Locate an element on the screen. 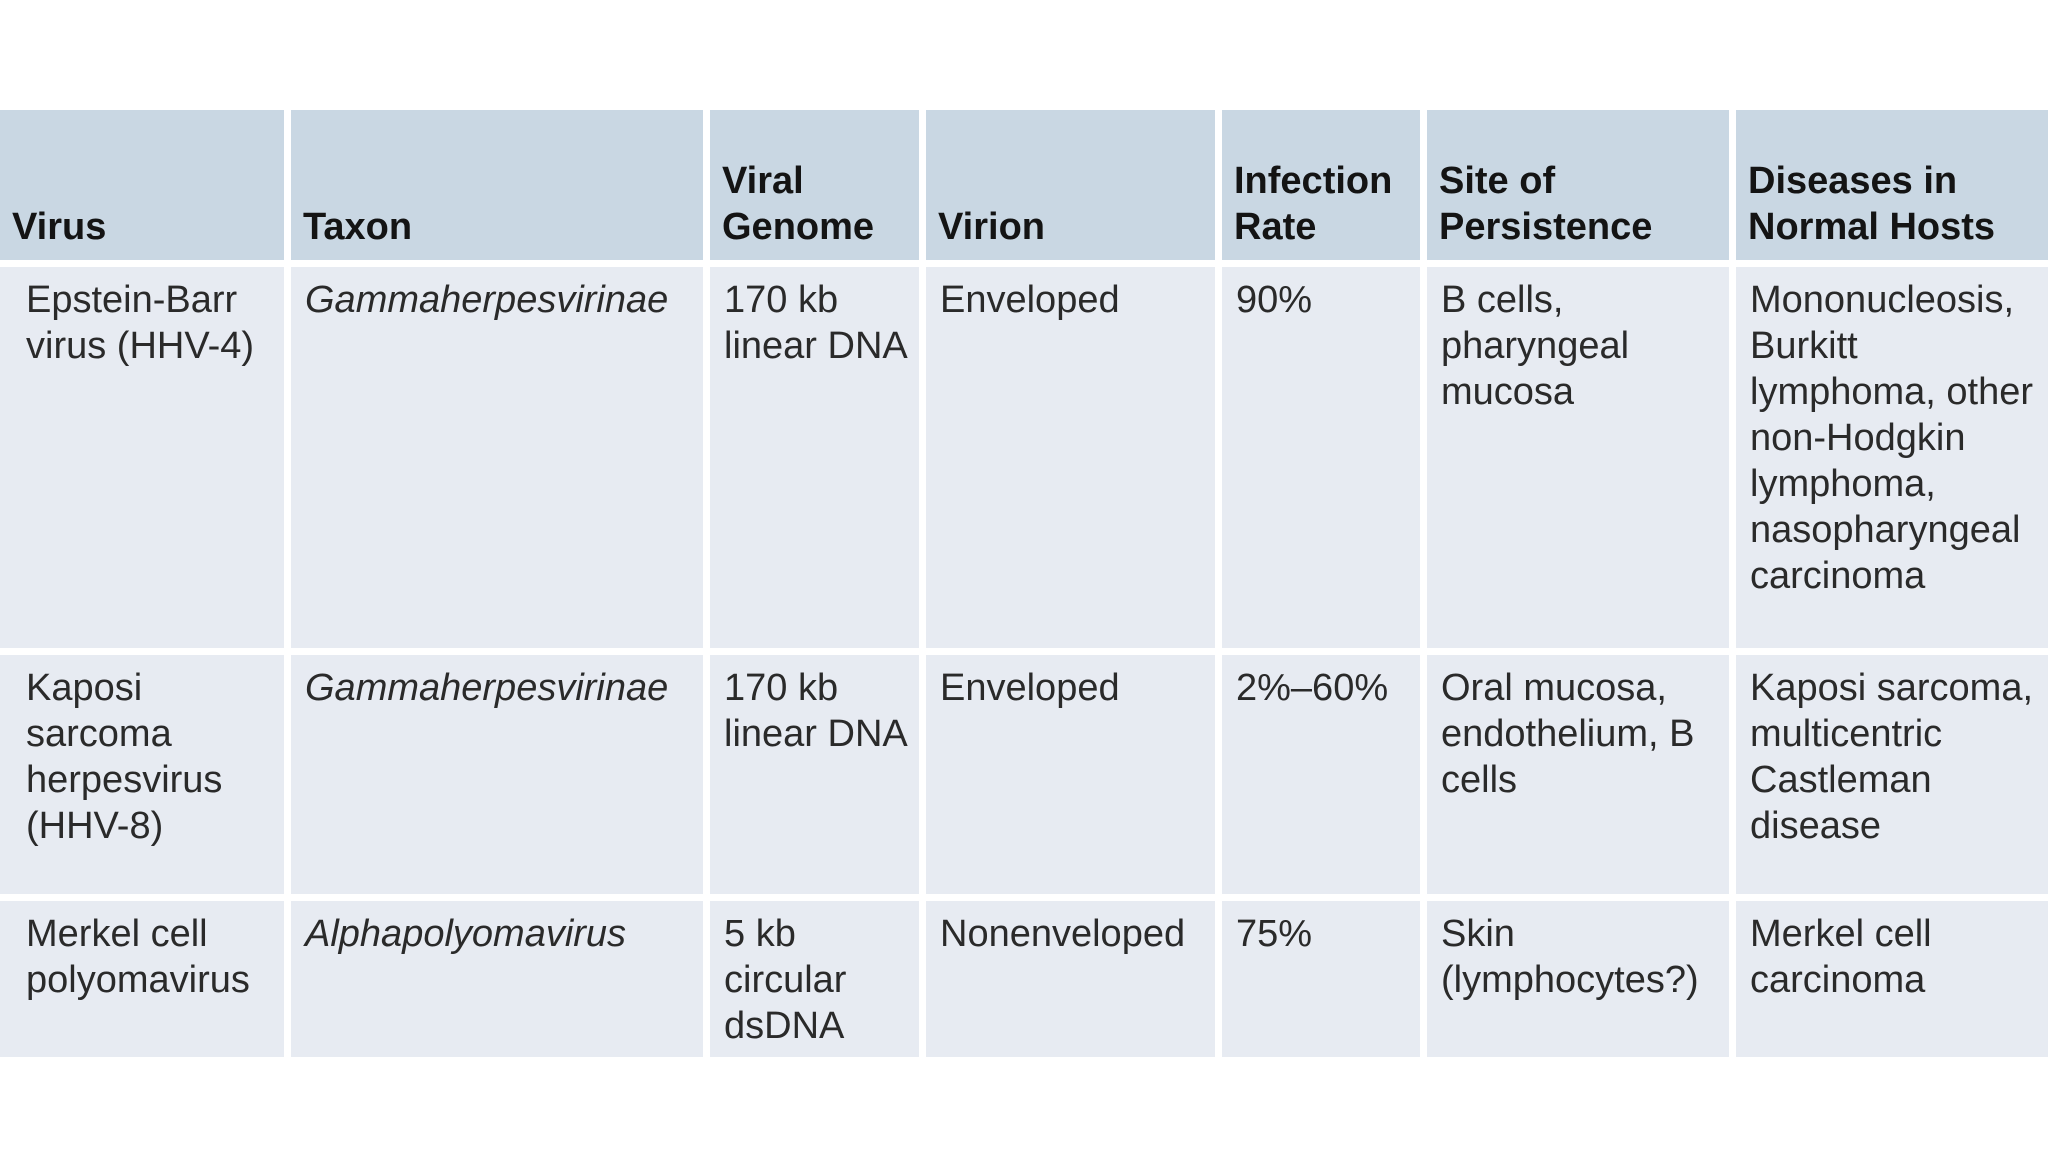 The image size is (2048, 1152). header-taxon: Taxon is located at coordinates (500, 188).